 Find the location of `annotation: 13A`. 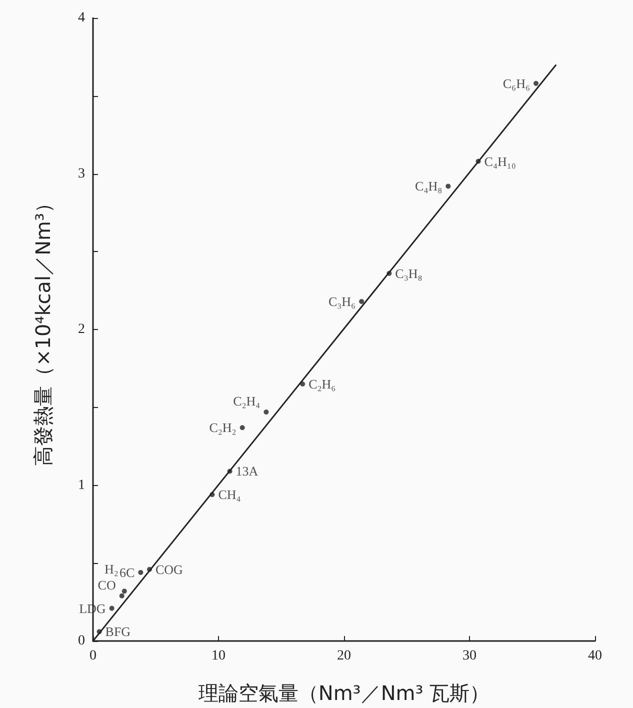

annotation: 13A is located at coordinates (247, 471).